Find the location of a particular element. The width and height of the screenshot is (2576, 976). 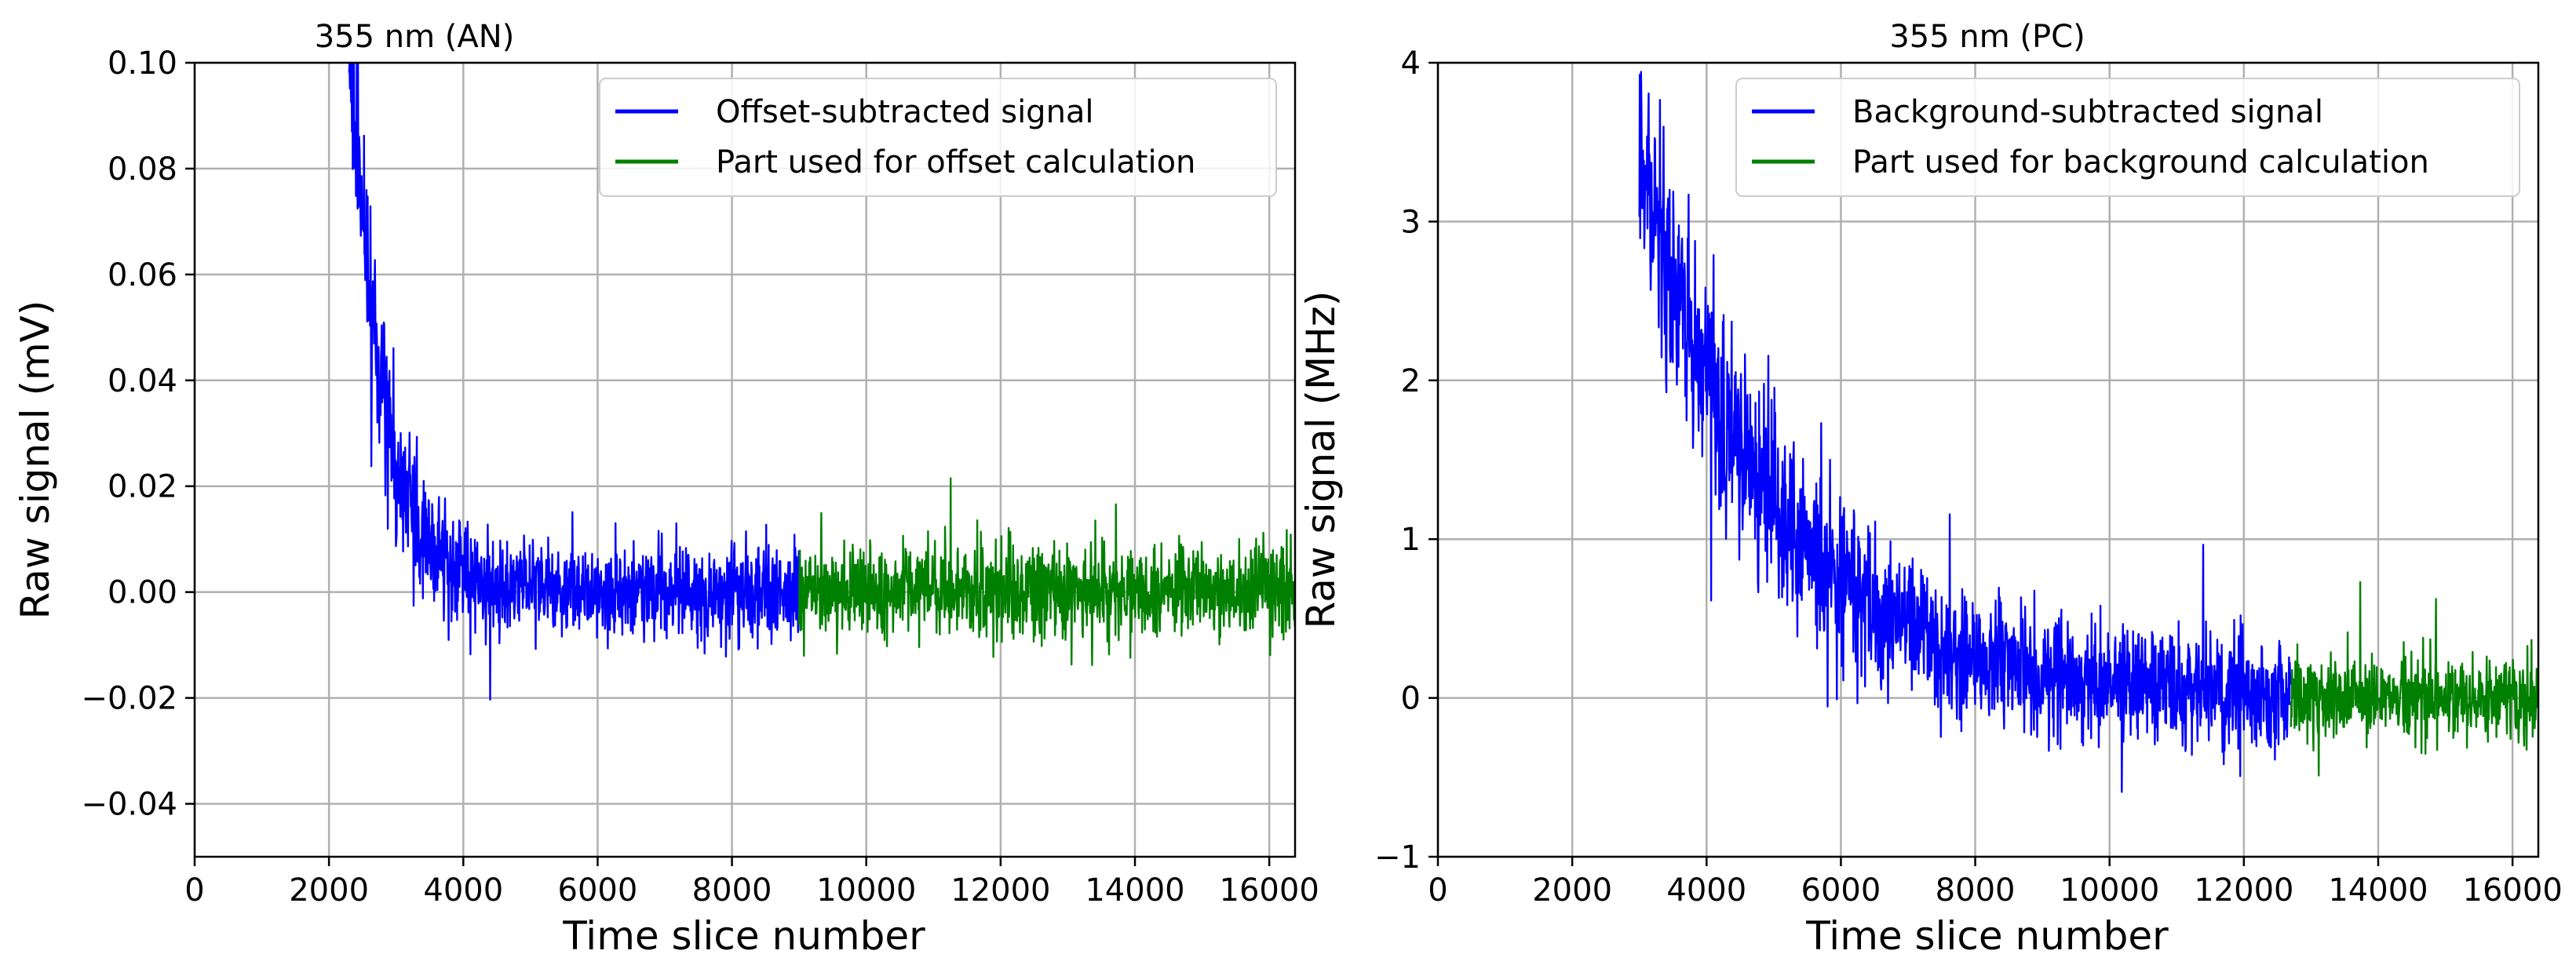

y-tick-label: 0.10 is located at coordinates (142, 64).